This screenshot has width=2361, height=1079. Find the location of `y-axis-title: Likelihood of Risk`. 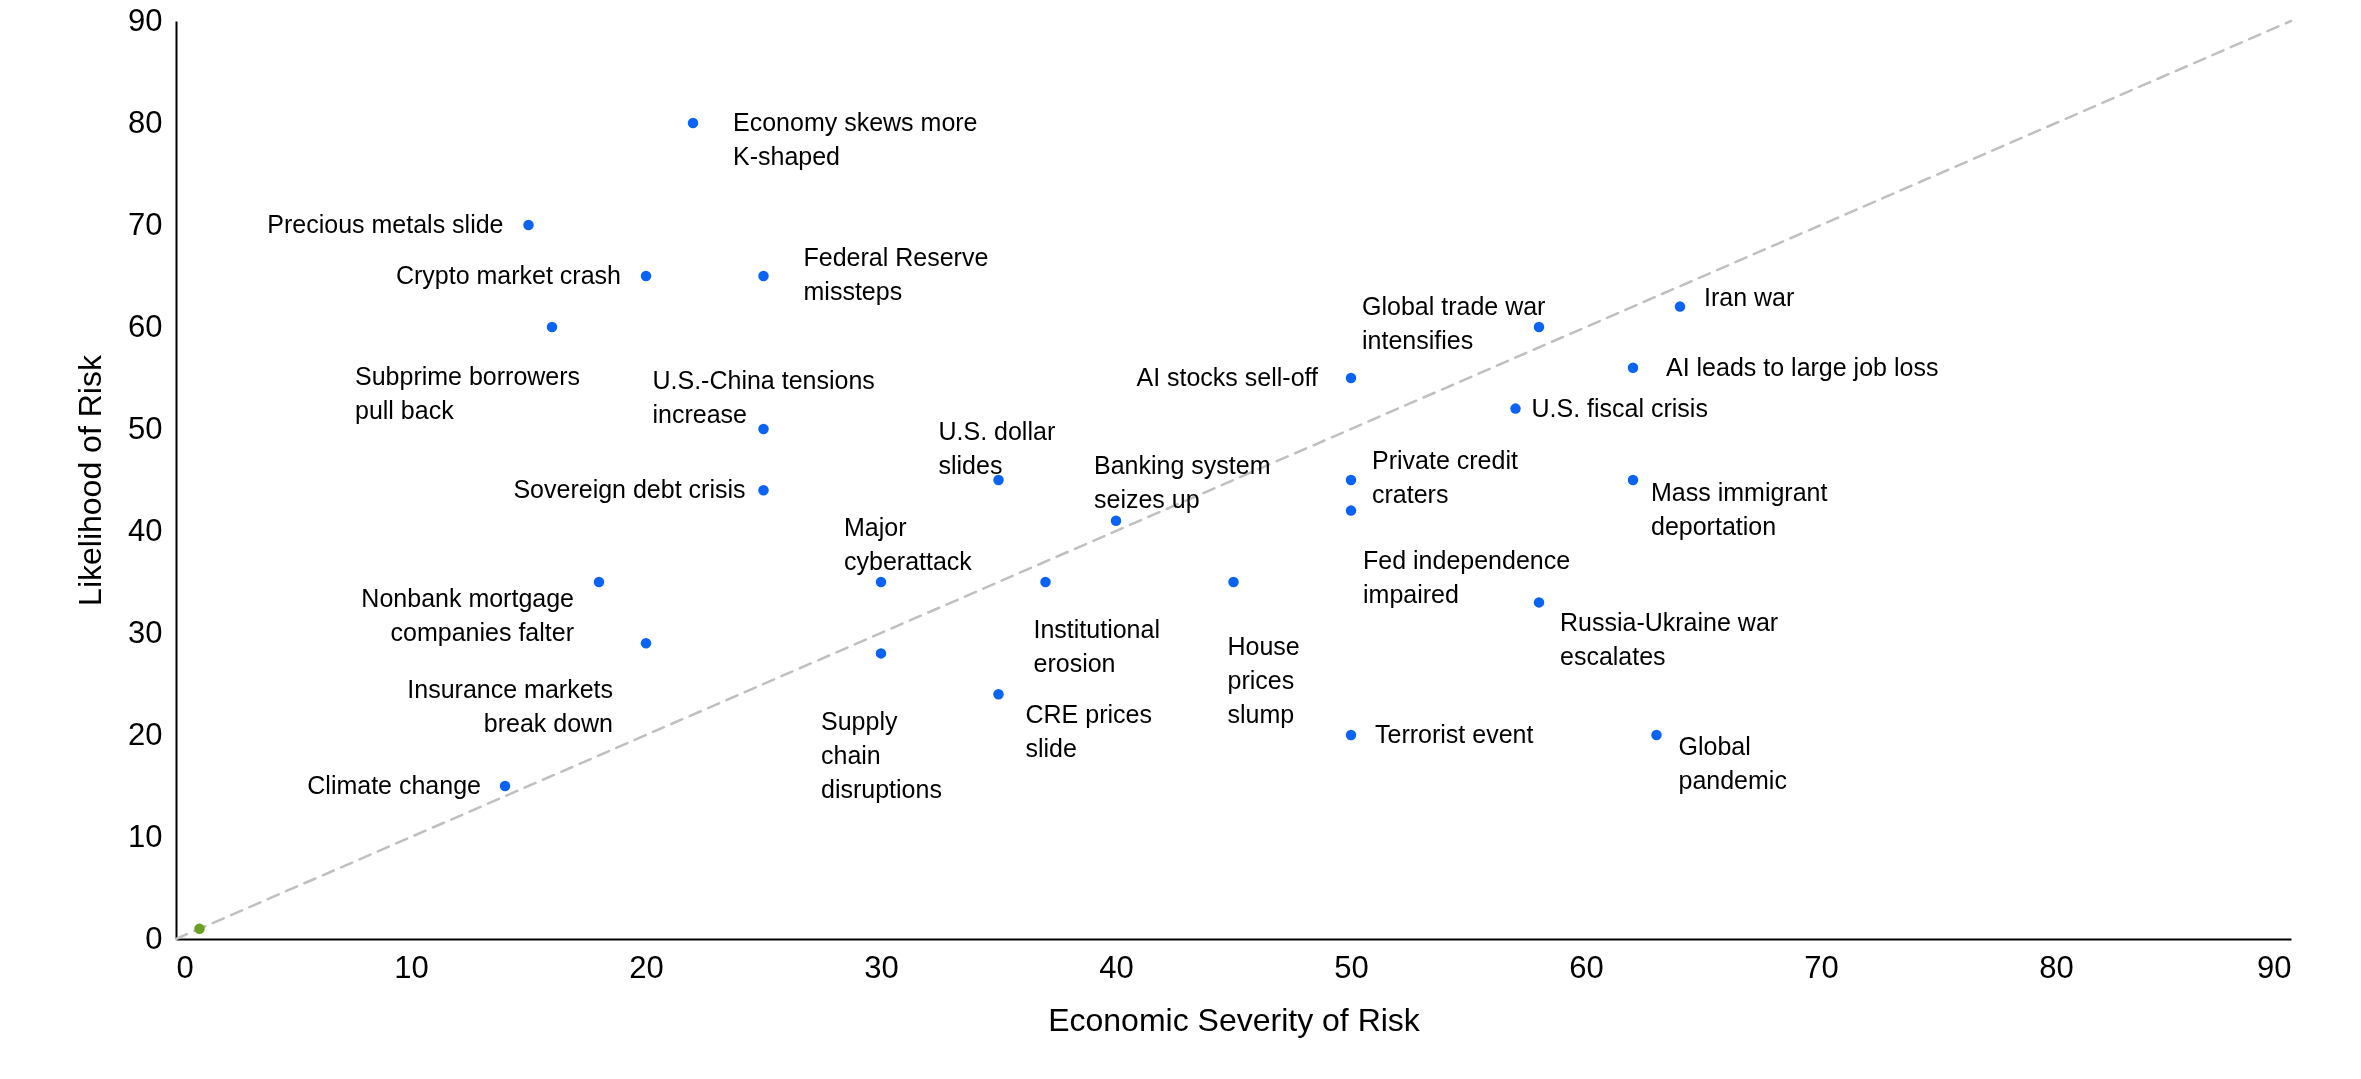

y-axis-title: Likelihood of Risk is located at coordinates (90, 480).